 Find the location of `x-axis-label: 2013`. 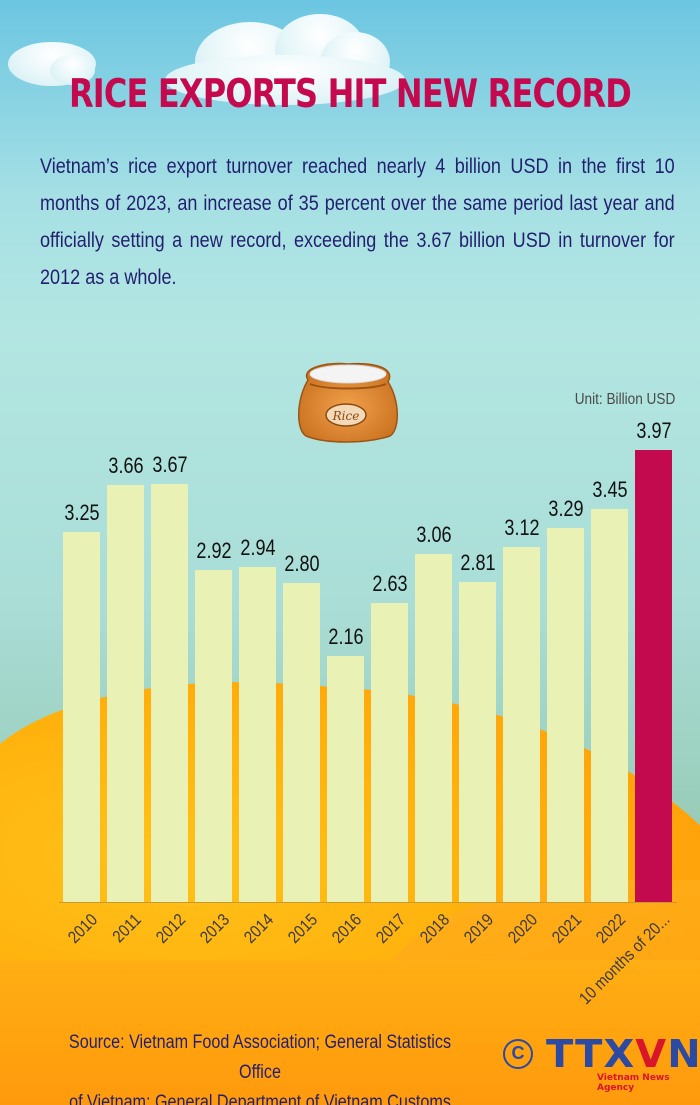

x-axis-label: 2013 is located at coordinates (214, 928).